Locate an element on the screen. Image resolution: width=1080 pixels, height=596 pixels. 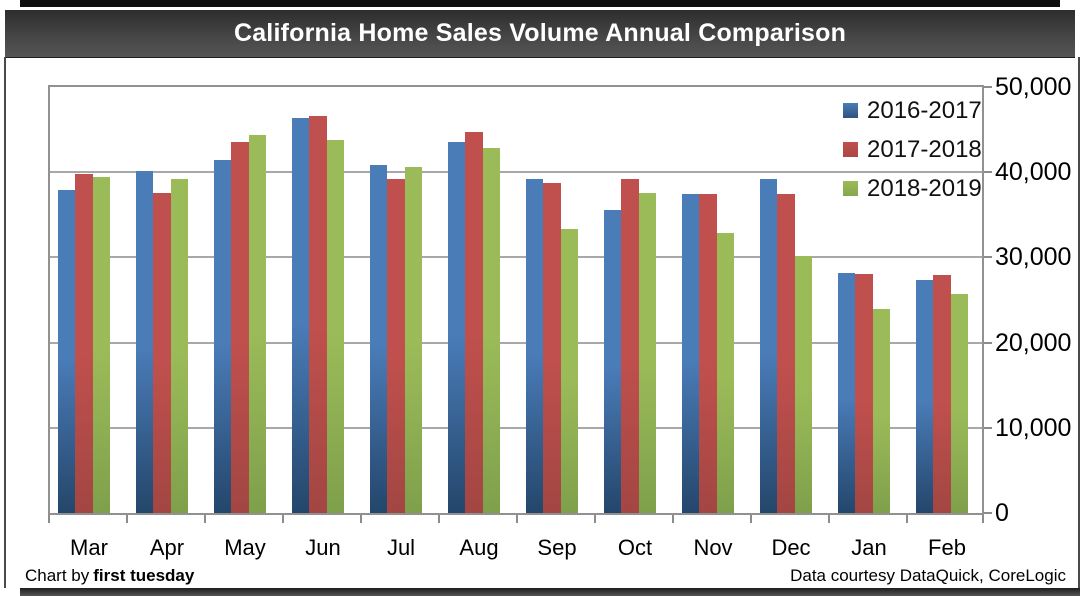
chart-credit-brand: first tuesday is located at coordinates (144, 575).